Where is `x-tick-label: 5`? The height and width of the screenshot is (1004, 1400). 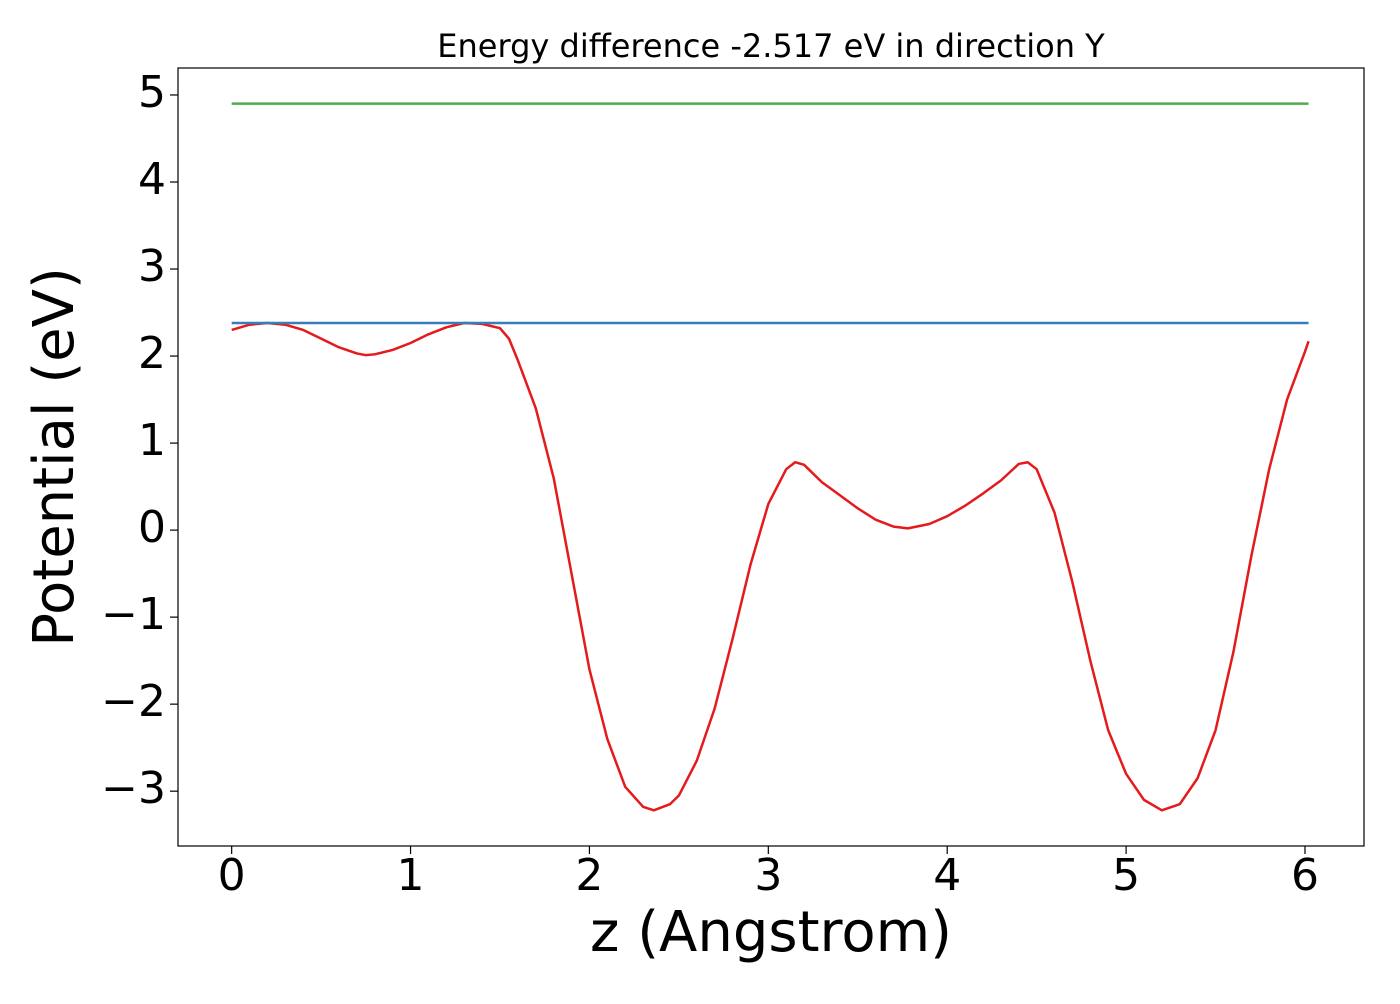
x-tick-label: 5 is located at coordinates (1126, 875).